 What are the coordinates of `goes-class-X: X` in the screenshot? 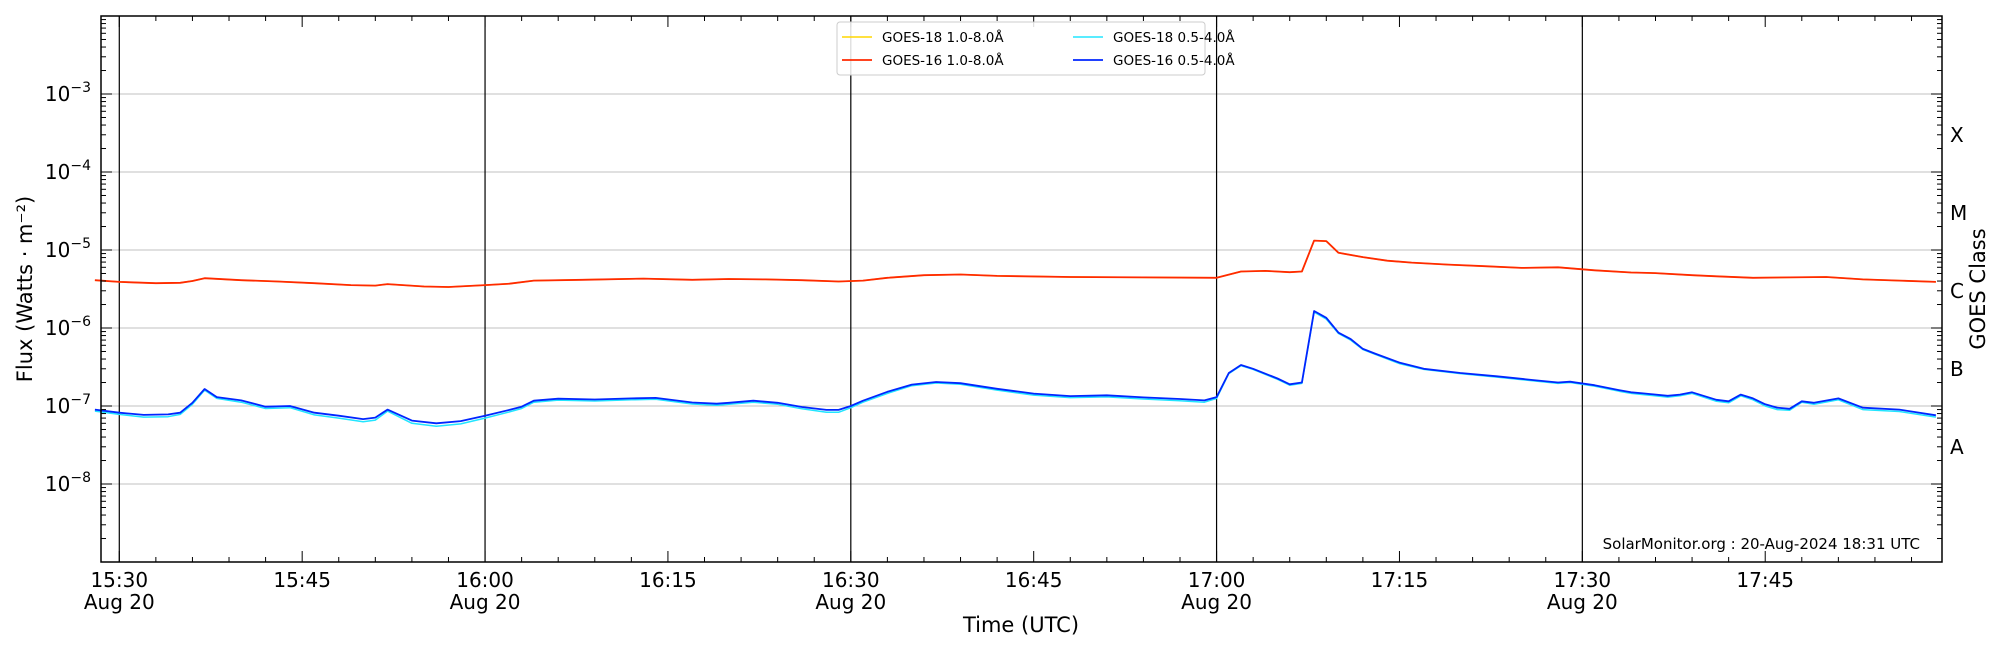 It's located at (1957, 135).